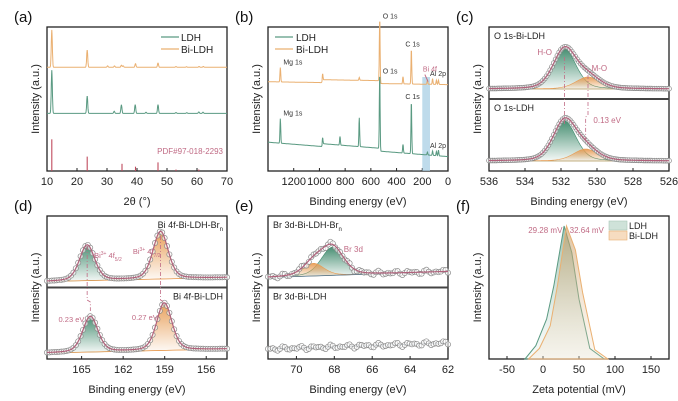 The width and height of the screenshot is (678, 401). I want to click on subpanel-title: Bi 4f-Bi-LDH-Brn, so click(190, 226).